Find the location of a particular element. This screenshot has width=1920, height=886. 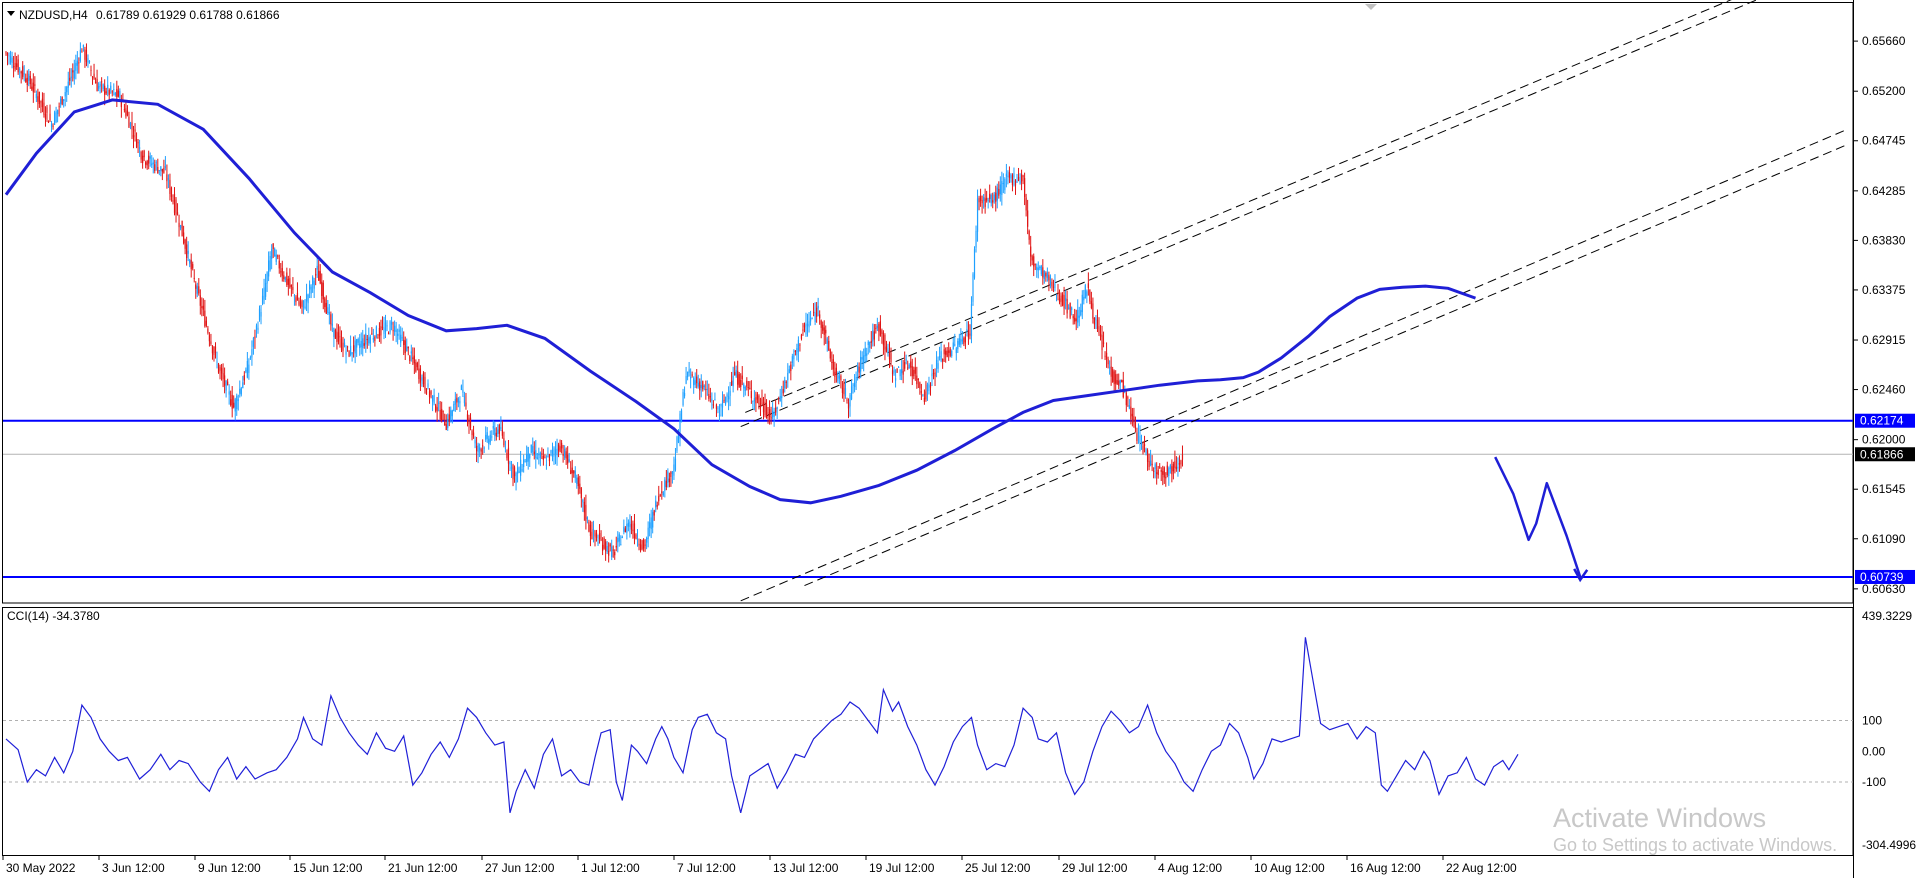

price-tick-label: 0.65200 is located at coordinates (1884, 91).